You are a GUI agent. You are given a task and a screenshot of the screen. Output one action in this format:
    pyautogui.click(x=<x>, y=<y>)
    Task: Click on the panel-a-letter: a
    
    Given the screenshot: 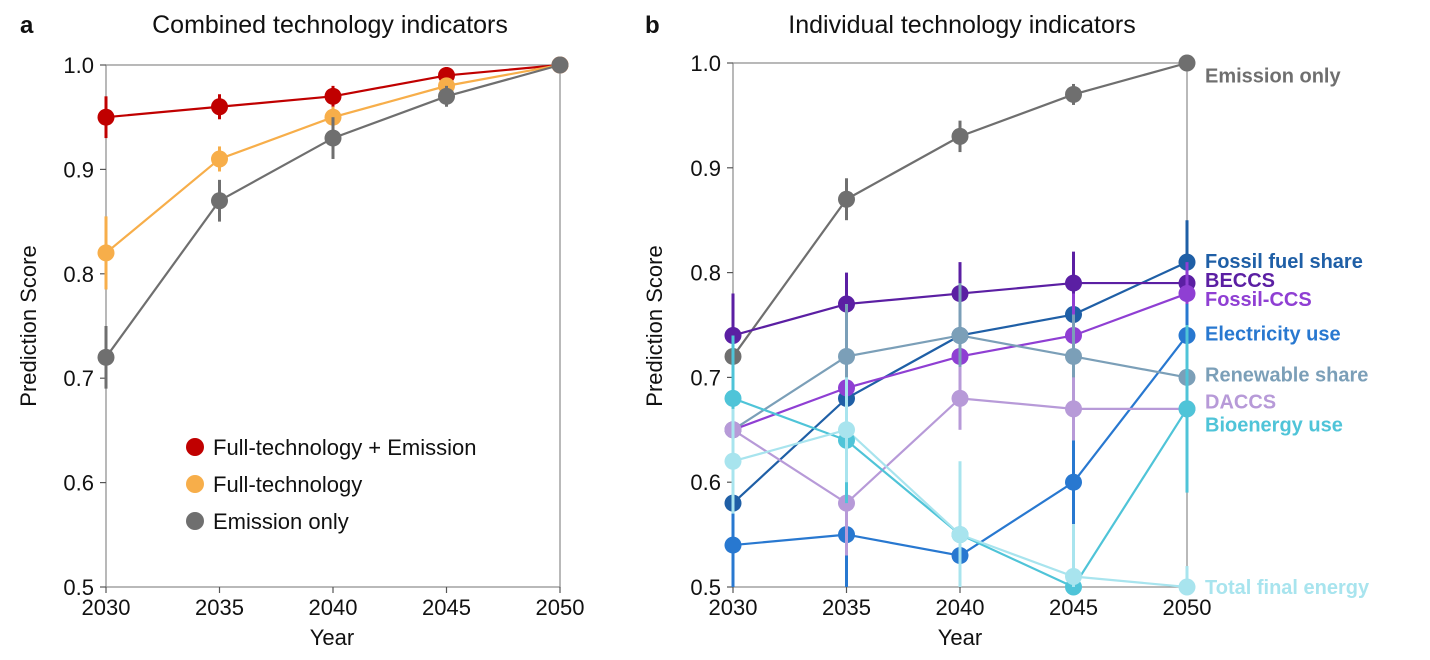 What is the action you would take?
    pyautogui.click(x=27, y=25)
    